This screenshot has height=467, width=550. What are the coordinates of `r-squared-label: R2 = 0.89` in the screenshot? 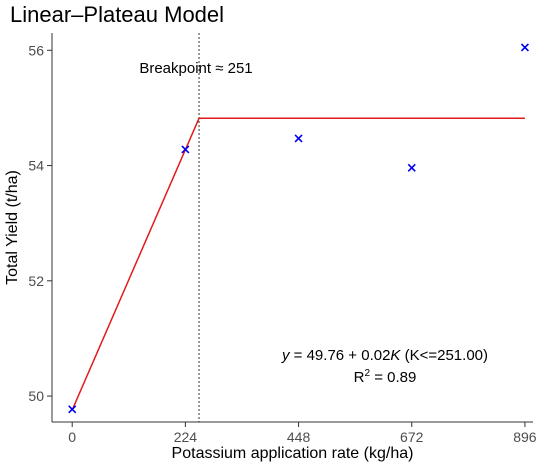 It's located at (385, 377).